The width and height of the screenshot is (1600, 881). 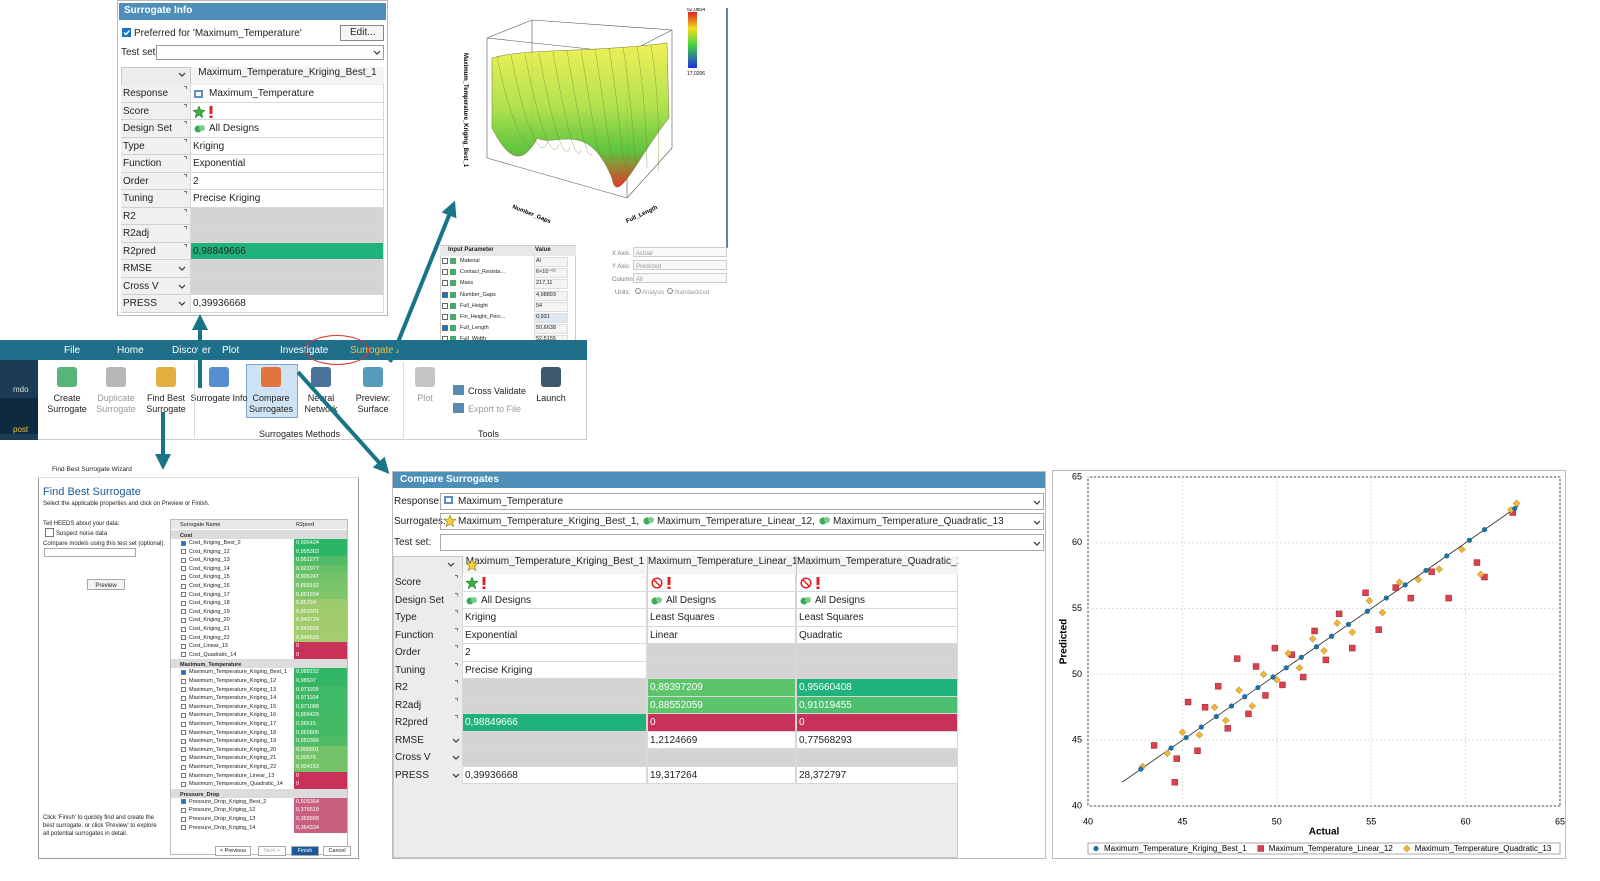 I want to click on button-label: Preview, so click(x=106, y=586).